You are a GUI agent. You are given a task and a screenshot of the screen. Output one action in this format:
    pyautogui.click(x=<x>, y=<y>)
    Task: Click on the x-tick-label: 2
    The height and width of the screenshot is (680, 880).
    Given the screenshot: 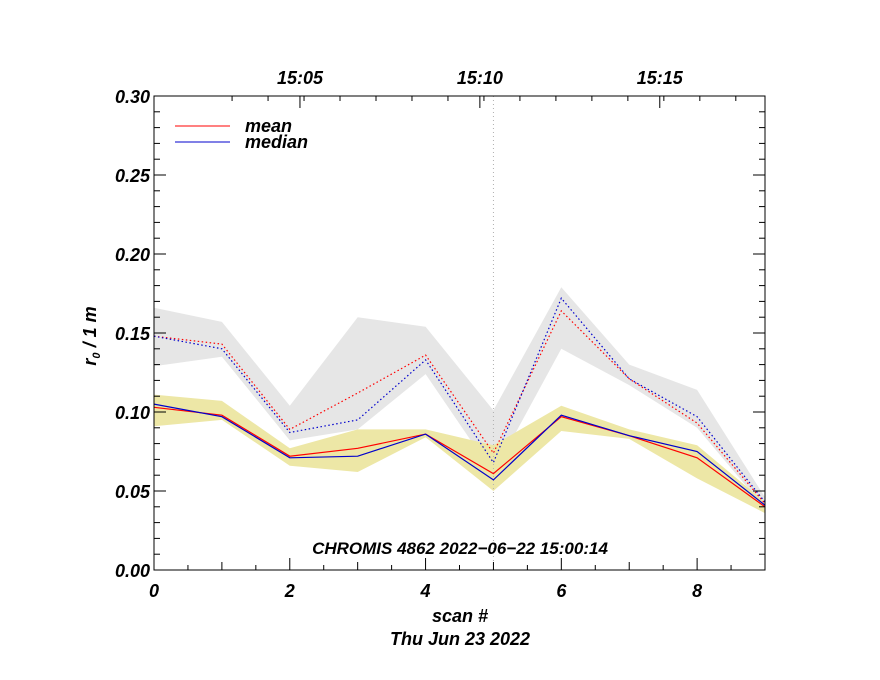 What is the action you would take?
    pyautogui.click(x=289, y=591)
    